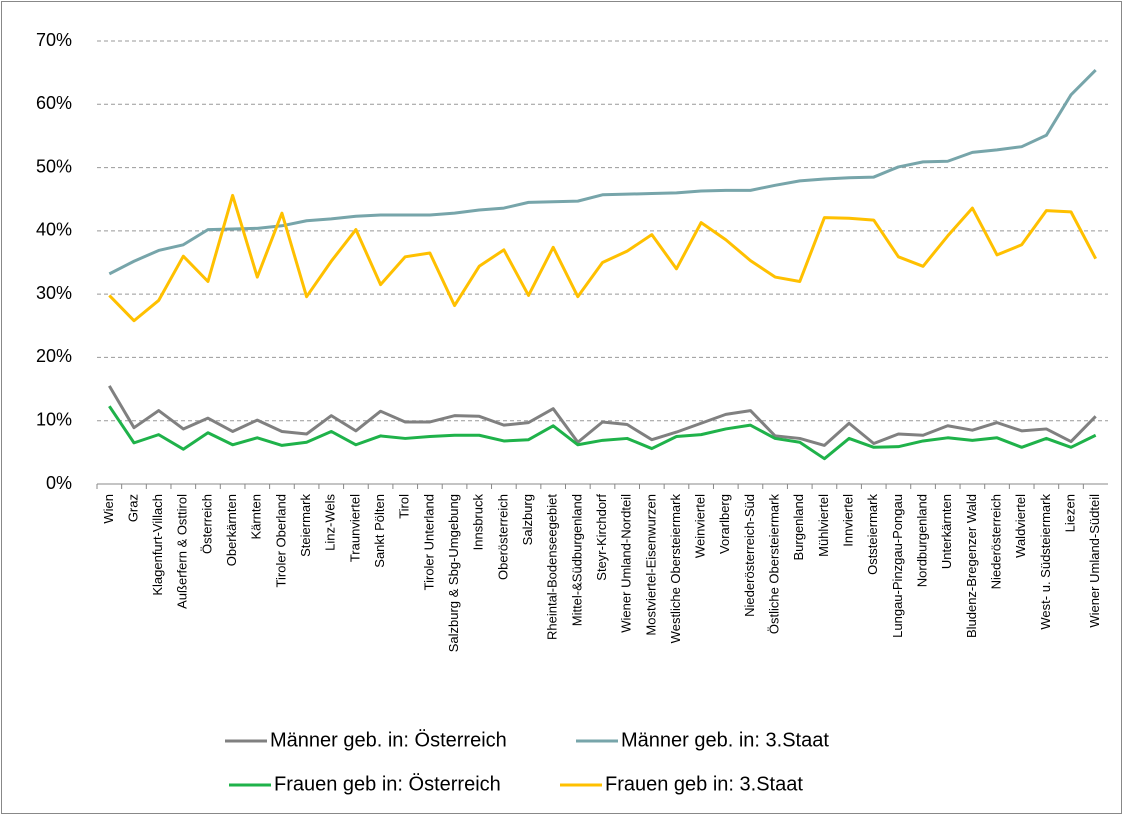 Image resolution: width=1124 pixels, height=816 pixels. Describe the element at coordinates (1069, 513) in the screenshot. I see `x-tick-label: Liezen` at that location.